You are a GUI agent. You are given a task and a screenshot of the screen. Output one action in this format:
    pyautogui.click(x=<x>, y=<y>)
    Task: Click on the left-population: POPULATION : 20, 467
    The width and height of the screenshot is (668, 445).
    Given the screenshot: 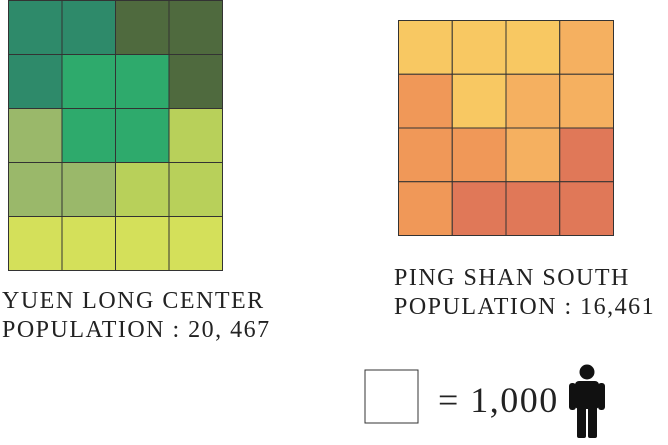 What is the action you would take?
    pyautogui.click(x=136, y=330)
    